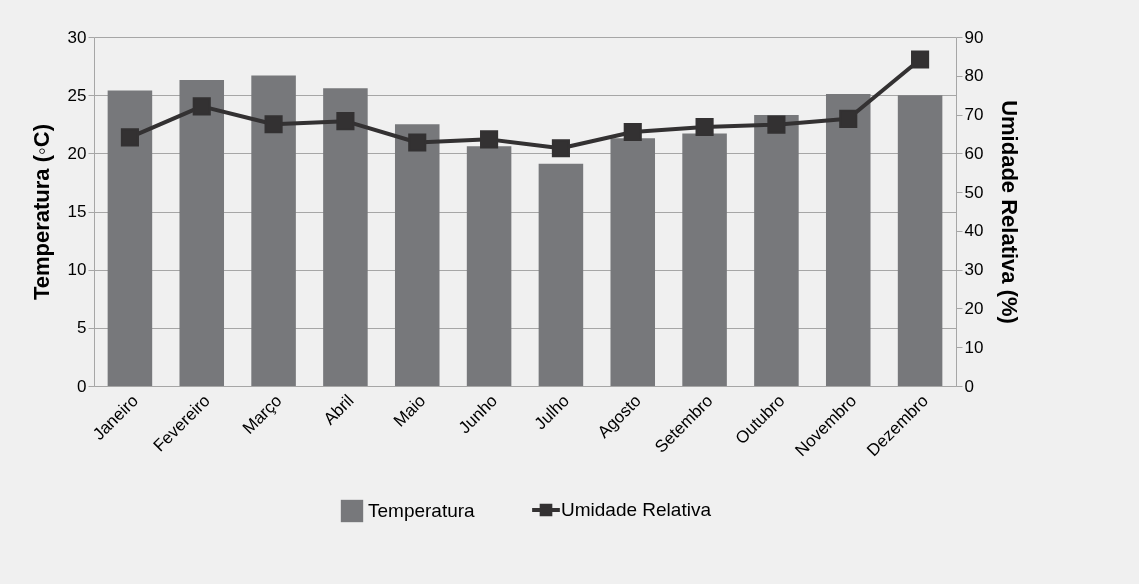 Image resolution: width=1139 pixels, height=584 pixels. What do you see at coordinates (636, 509) in the screenshot?
I see `legend-label: Umidade Relativa` at bounding box center [636, 509].